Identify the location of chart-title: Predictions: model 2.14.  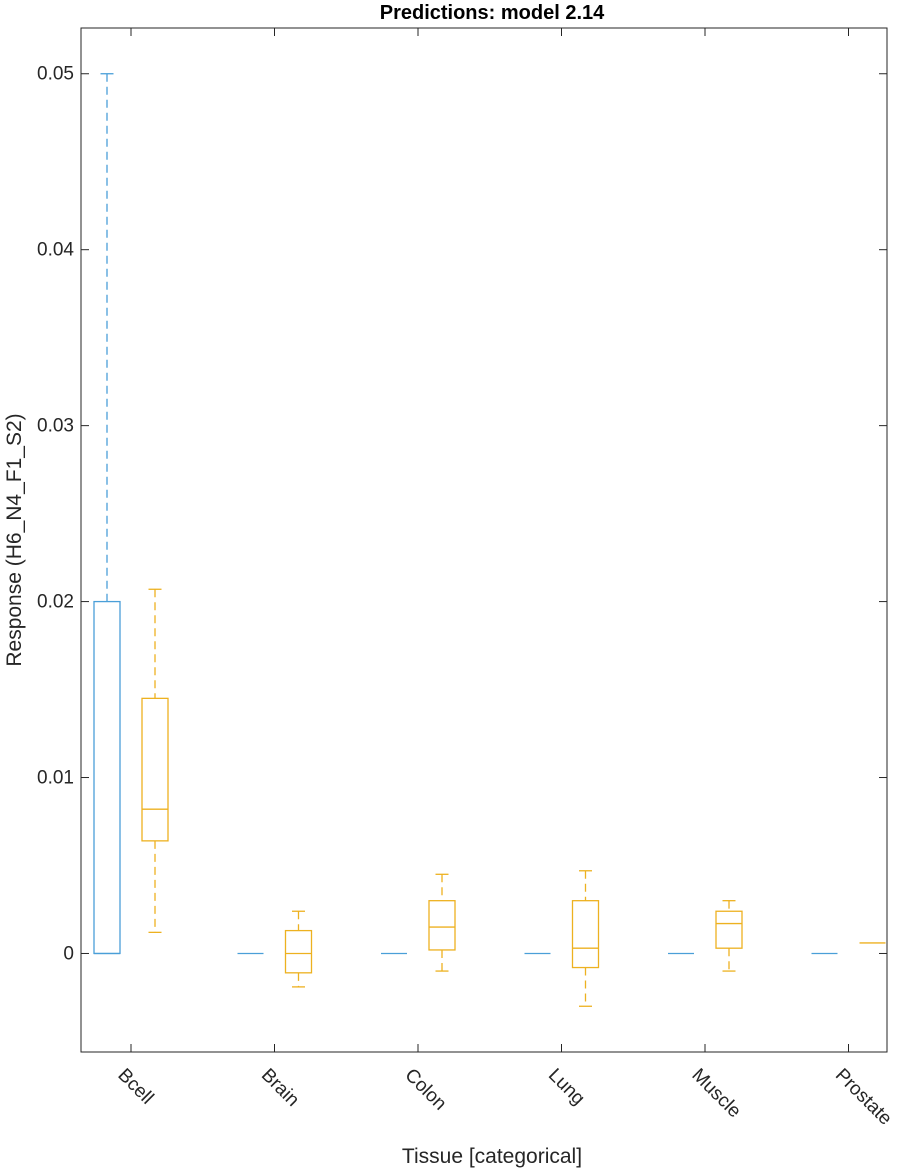
(492, 13).